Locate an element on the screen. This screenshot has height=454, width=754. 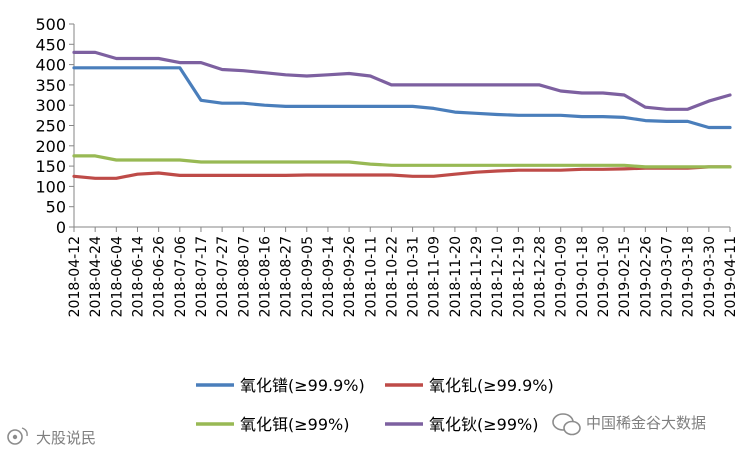
legend-item-4: 氧化钬(≥99%) is located at coordinates (461, 424).